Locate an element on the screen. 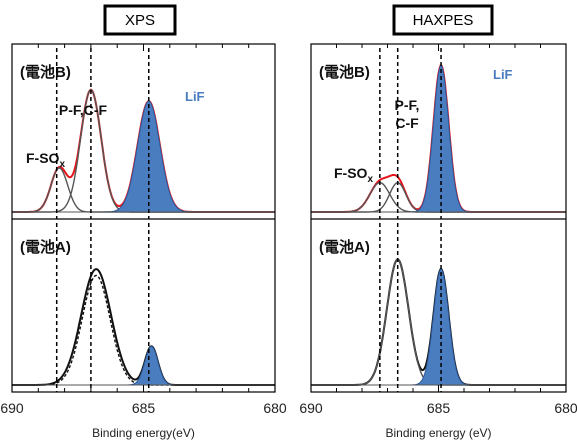 This screenshot has width=577, height=443. x-axis-label: Binding energy (eV) is located at coordinates (438, 433).